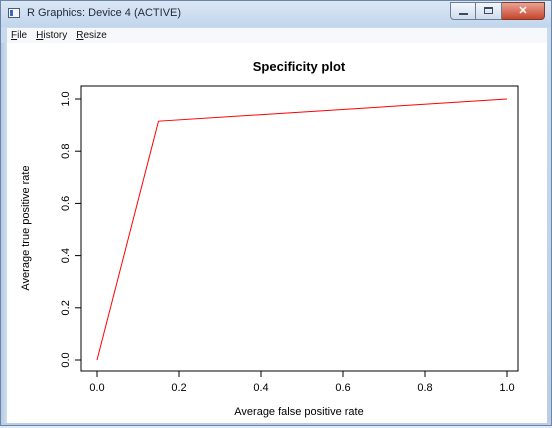 This screenshot has height=428, width=552. I want to click on y-tick-label: 0.0, so click(66, 359).